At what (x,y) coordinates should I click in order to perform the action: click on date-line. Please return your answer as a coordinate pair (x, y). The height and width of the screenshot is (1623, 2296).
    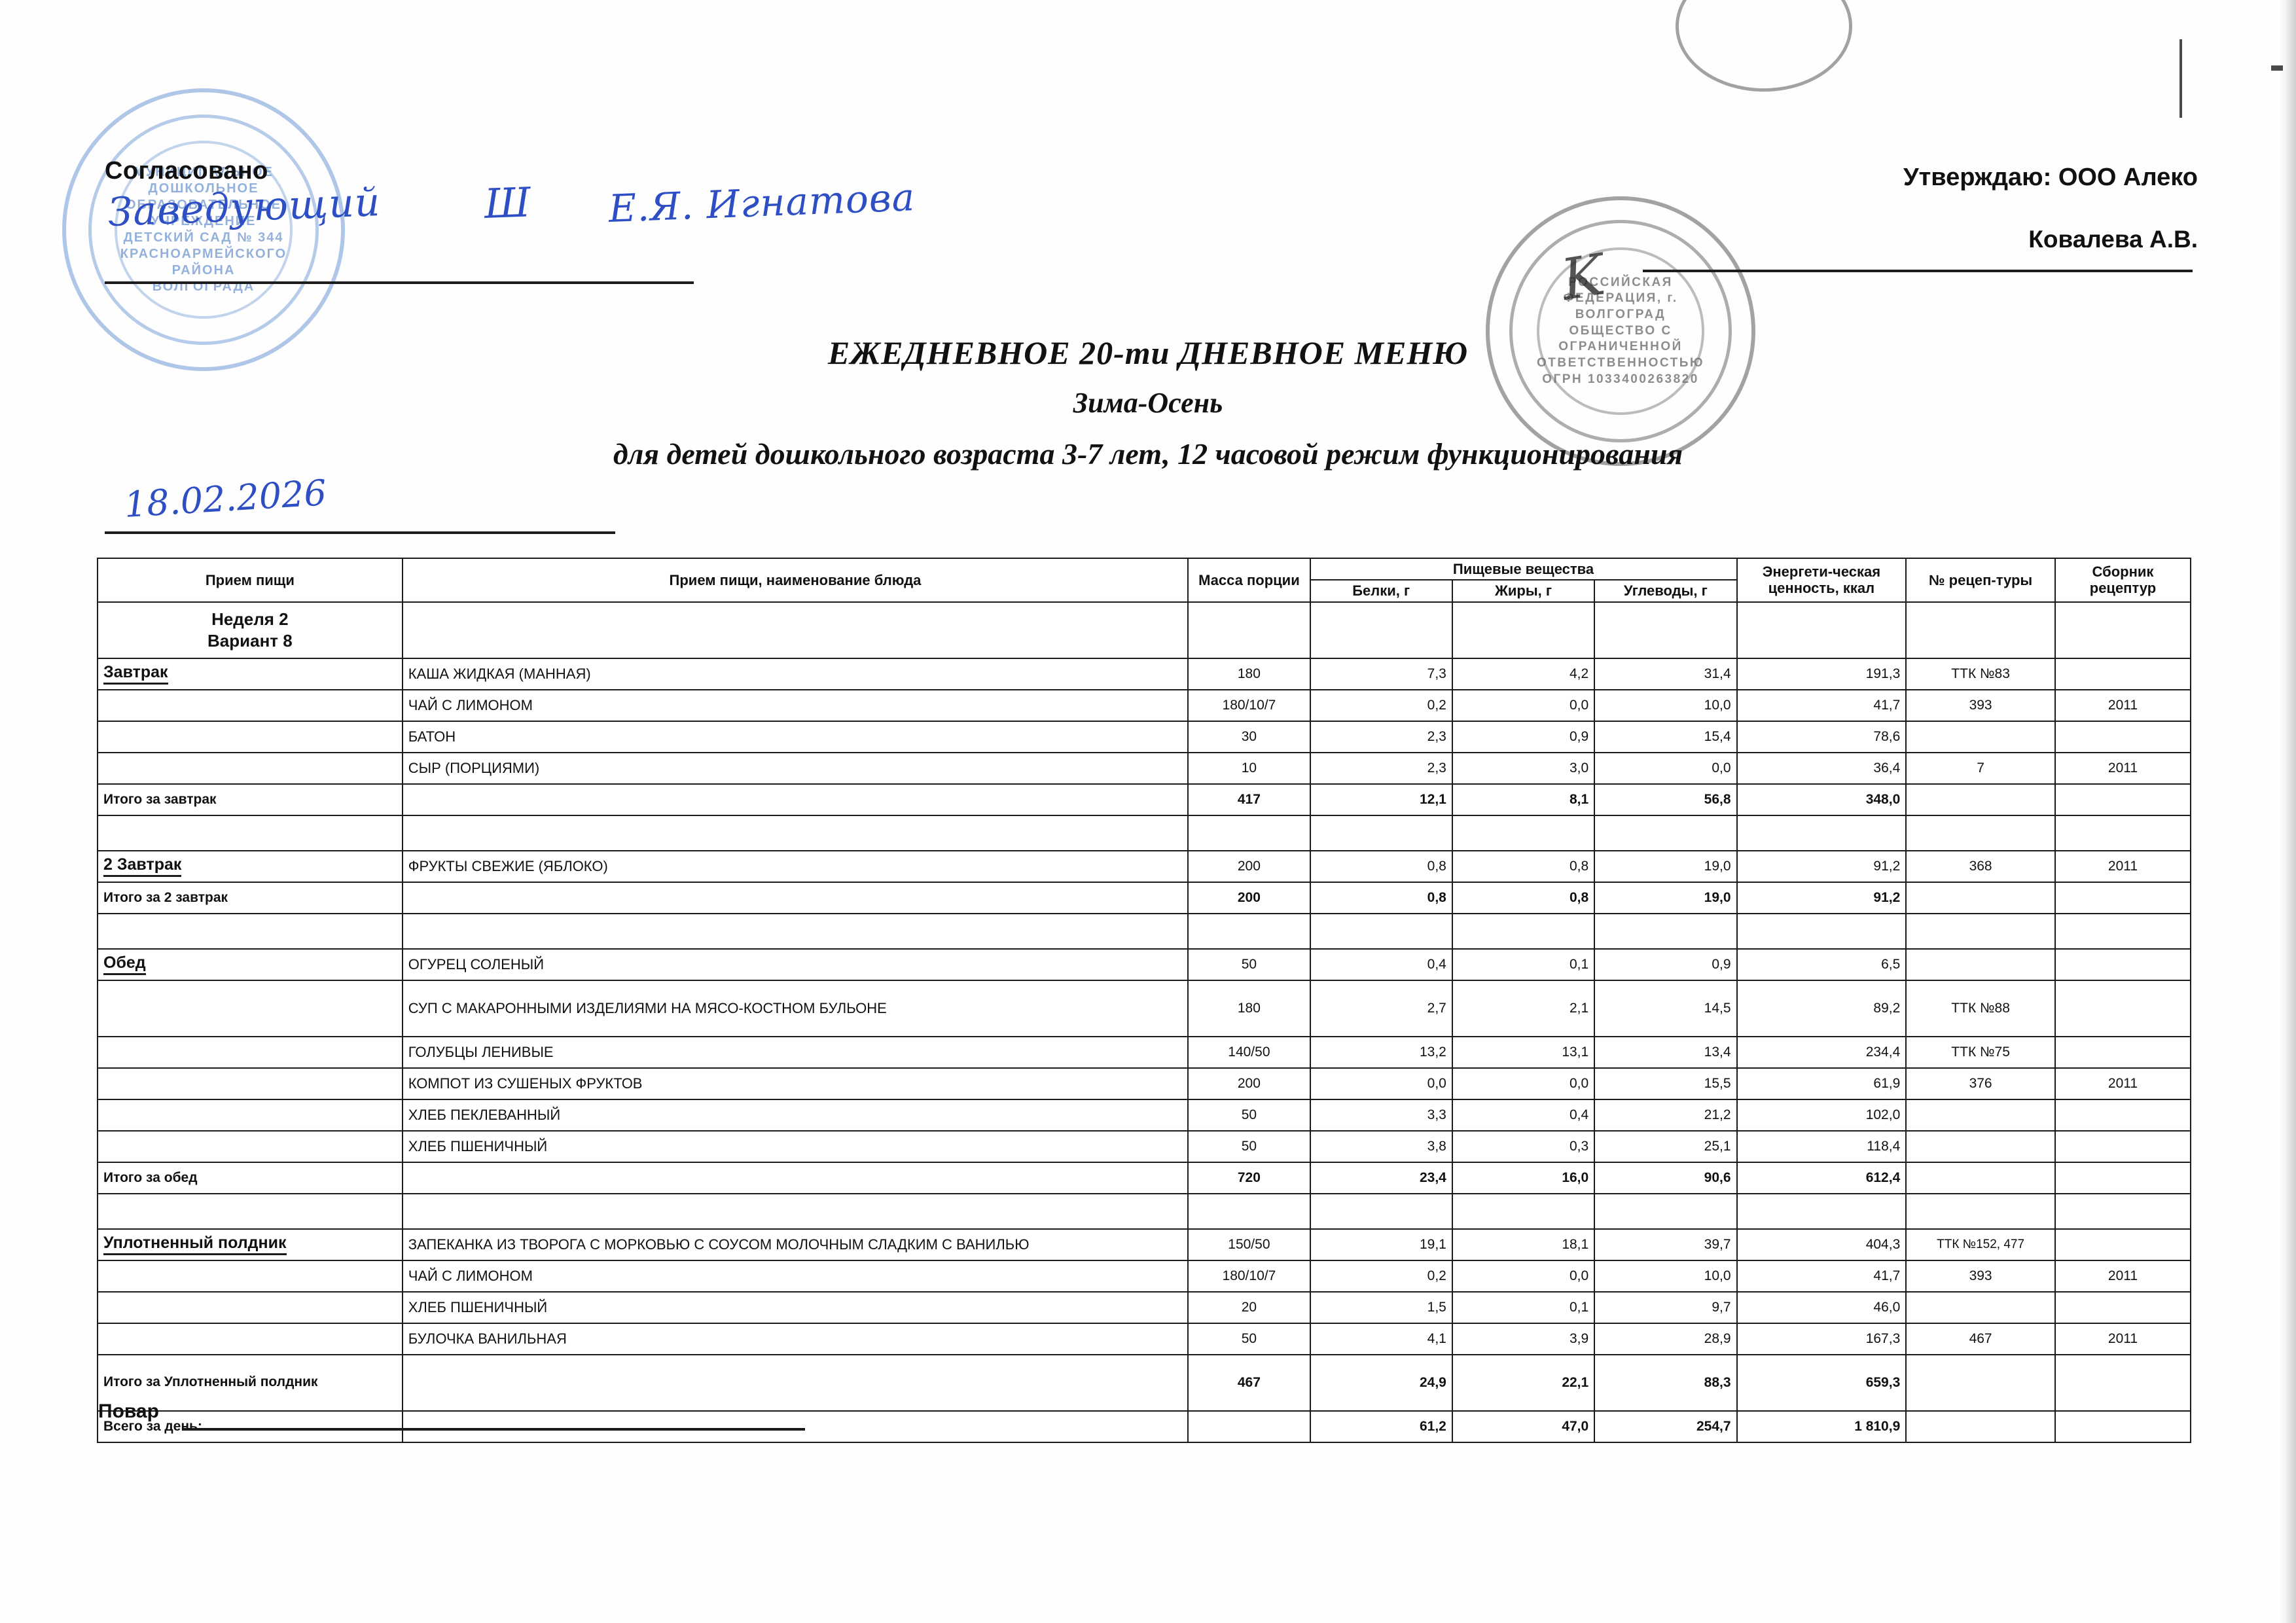
    Looking at the image, I should click on (360, 532).